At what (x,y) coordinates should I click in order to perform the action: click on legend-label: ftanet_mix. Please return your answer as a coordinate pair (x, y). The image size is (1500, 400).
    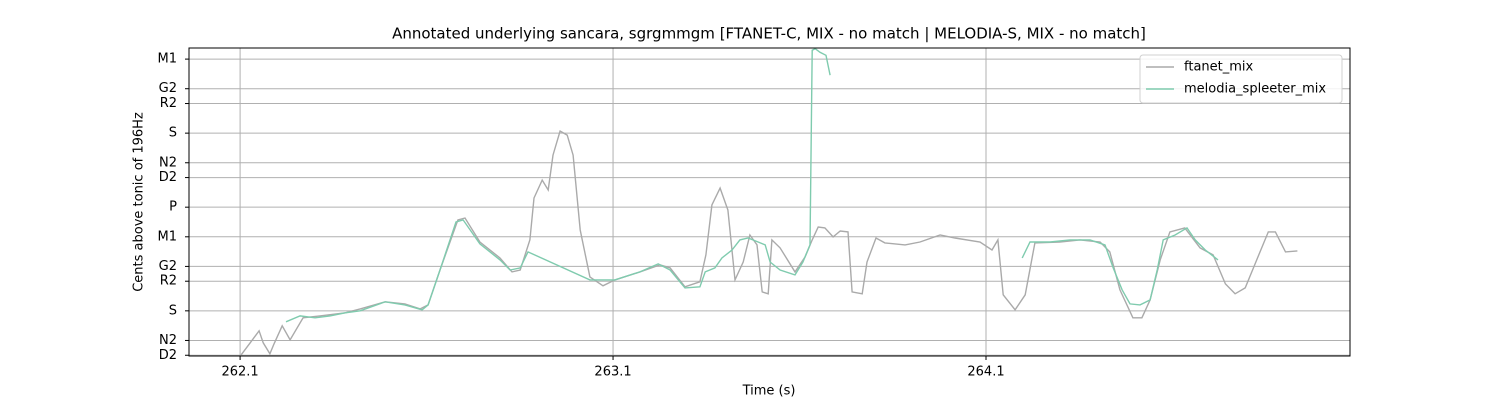
    Looking at the image, I should click on (1219, 67).